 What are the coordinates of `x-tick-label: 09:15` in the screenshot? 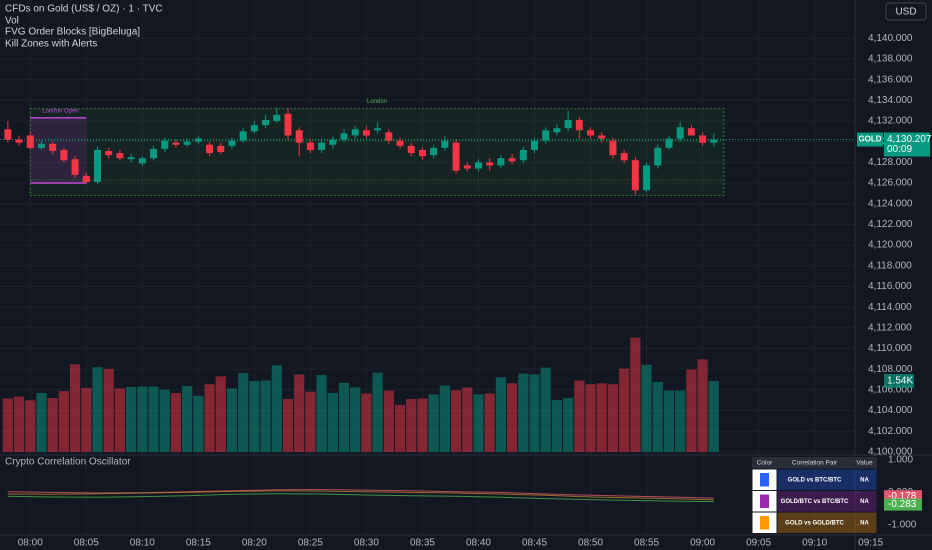 It's located at (870, 543).